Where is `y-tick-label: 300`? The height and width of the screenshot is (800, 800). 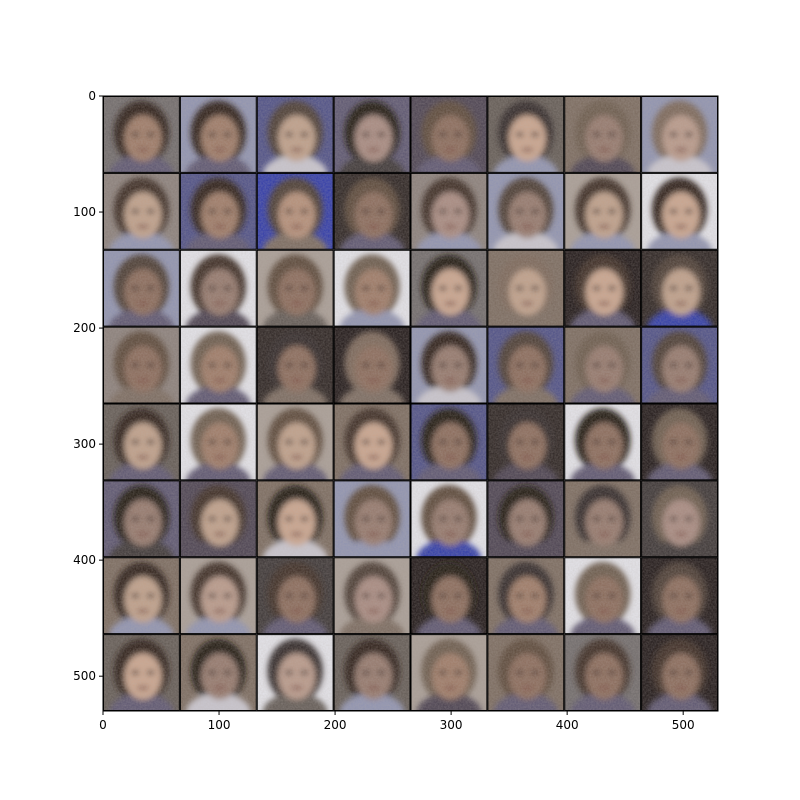 y-tick-label: 300 is located at coordinates (84, 444).